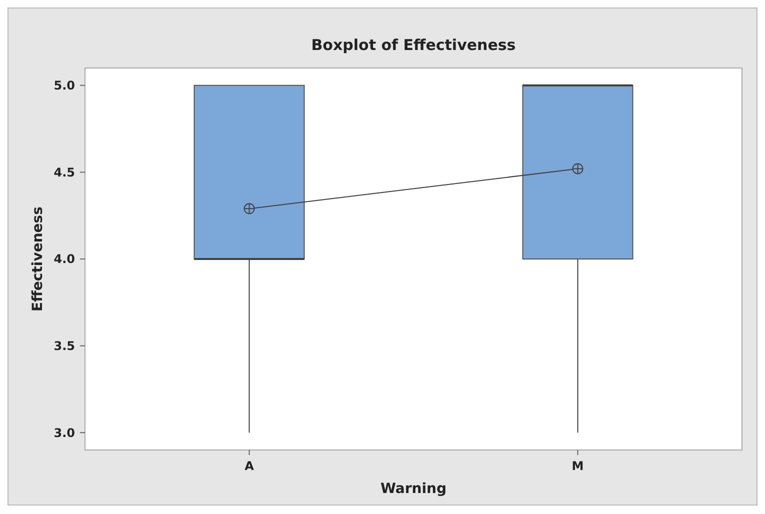 This screenshot has height=514, width=765. Describe the element at coordinates (64, 346) in the screenshot. I see `y-tick-label: 3.5` at that location.